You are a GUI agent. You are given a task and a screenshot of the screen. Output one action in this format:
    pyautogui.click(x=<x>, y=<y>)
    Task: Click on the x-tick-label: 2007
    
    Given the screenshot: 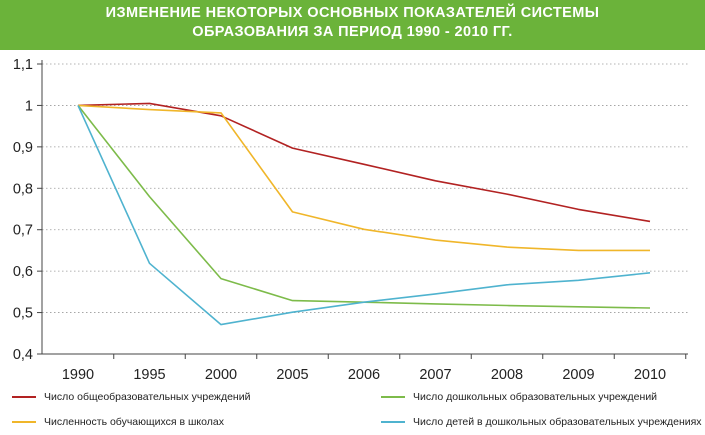 What is the action you would take?
    pyautogui.click(x=435, y=375)
    